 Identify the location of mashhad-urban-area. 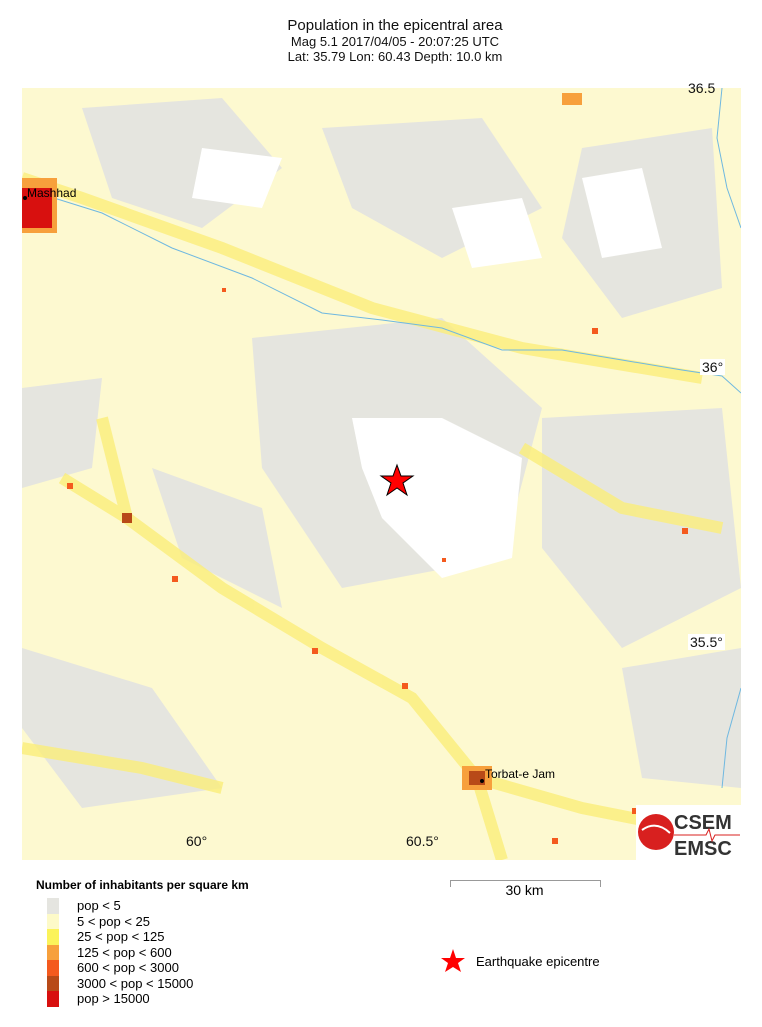
(39, 205).